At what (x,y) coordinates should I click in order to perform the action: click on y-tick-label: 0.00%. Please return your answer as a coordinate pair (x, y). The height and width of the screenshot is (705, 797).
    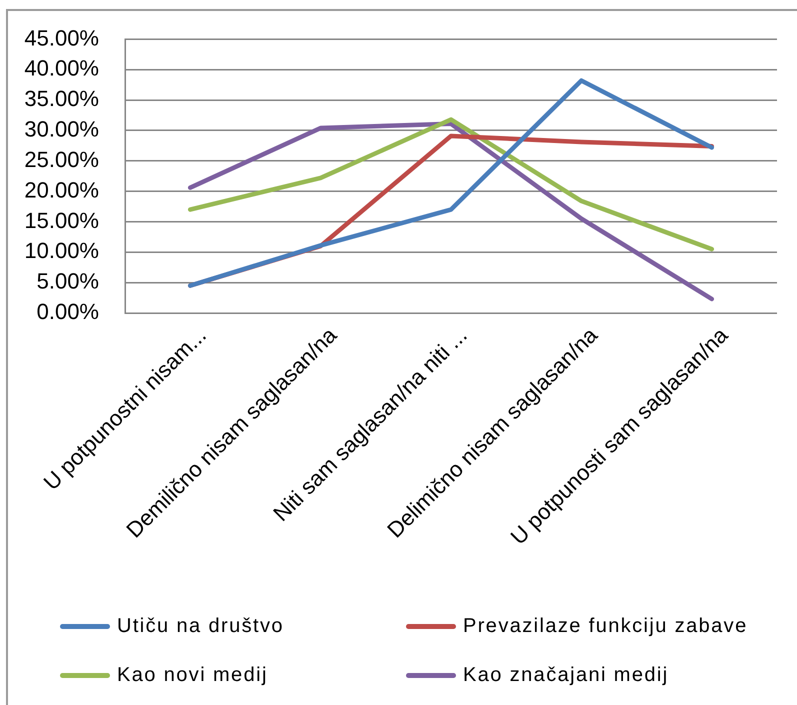
    Looking at the image, I should click on (67, 311).